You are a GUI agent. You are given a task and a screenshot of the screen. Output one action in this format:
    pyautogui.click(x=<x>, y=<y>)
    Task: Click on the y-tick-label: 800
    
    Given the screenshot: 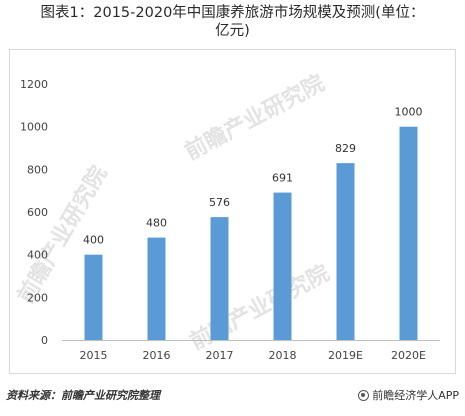 What is the action you would take?
    pyautogui.click(x=37, y=169)
    